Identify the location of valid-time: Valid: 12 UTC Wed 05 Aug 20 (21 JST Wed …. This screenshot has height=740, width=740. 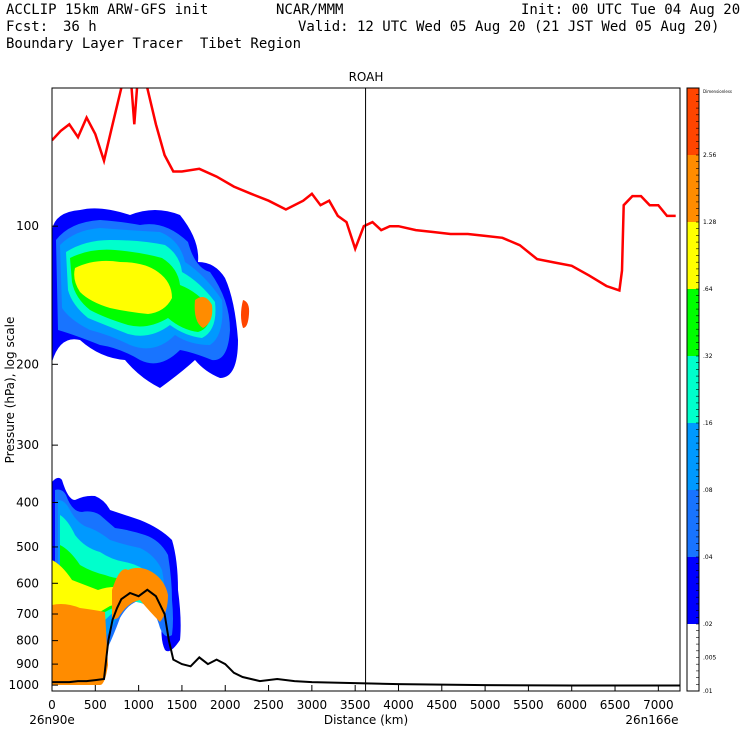
(509, 27).